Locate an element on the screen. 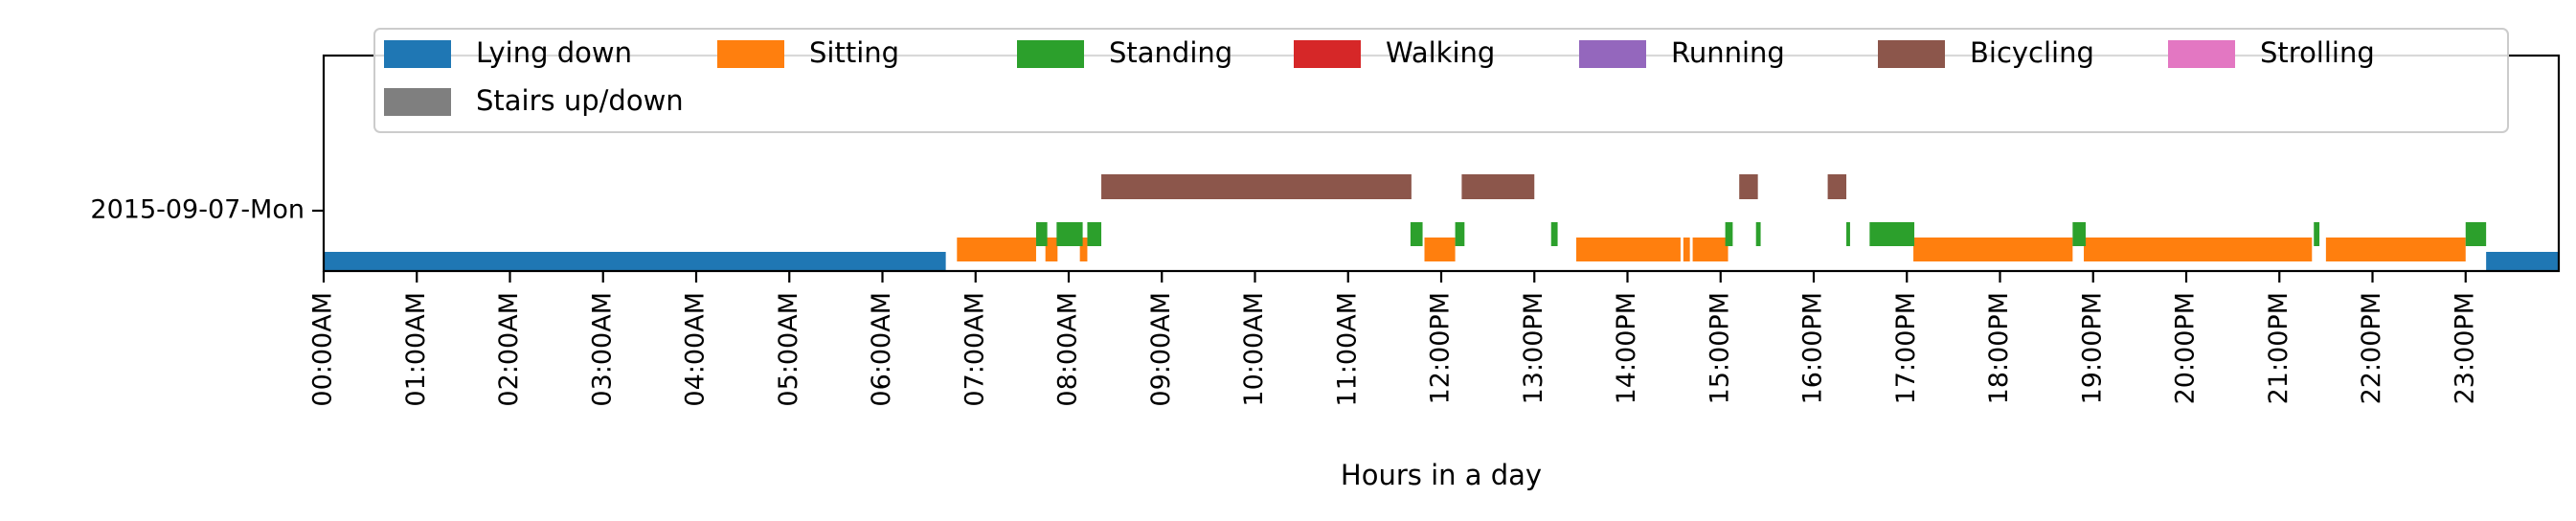  x-tick-label: 00:00AM is located at coordinates (323, 349).